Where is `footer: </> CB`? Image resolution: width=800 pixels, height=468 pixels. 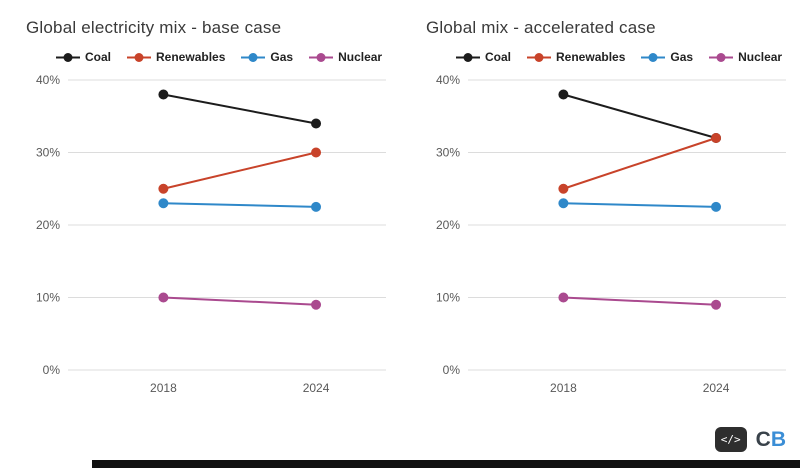
footer: </> CB is located at coordinates (750, 439).